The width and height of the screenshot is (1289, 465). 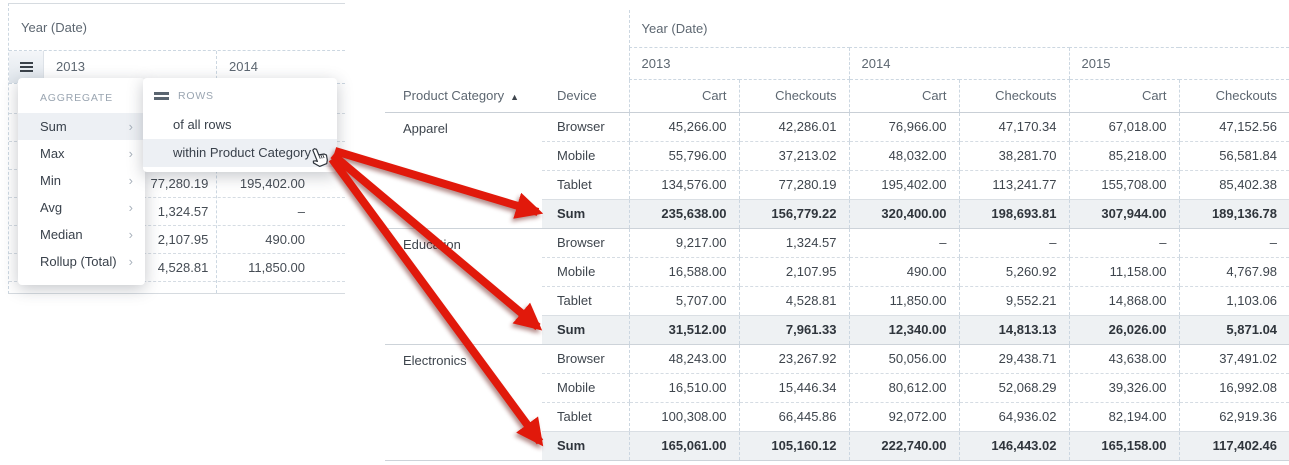 I want to click on value-cell: 7,961.33, so click(x=793, y=329).